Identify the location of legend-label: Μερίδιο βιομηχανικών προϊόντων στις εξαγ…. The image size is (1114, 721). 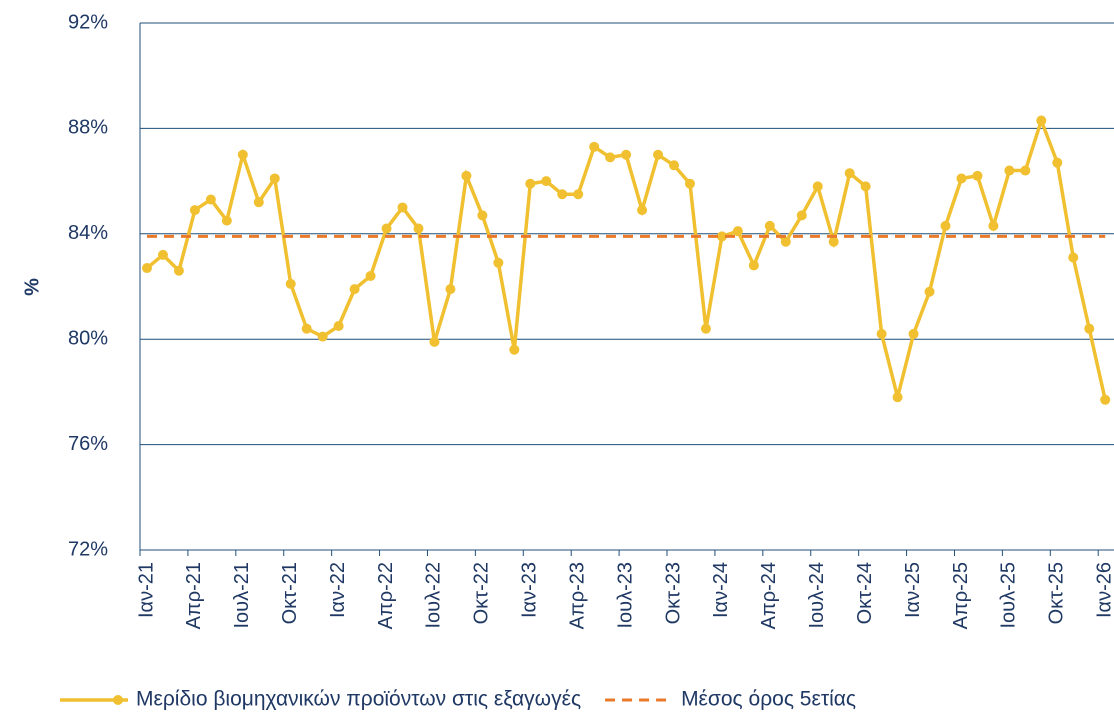
(358, 699).